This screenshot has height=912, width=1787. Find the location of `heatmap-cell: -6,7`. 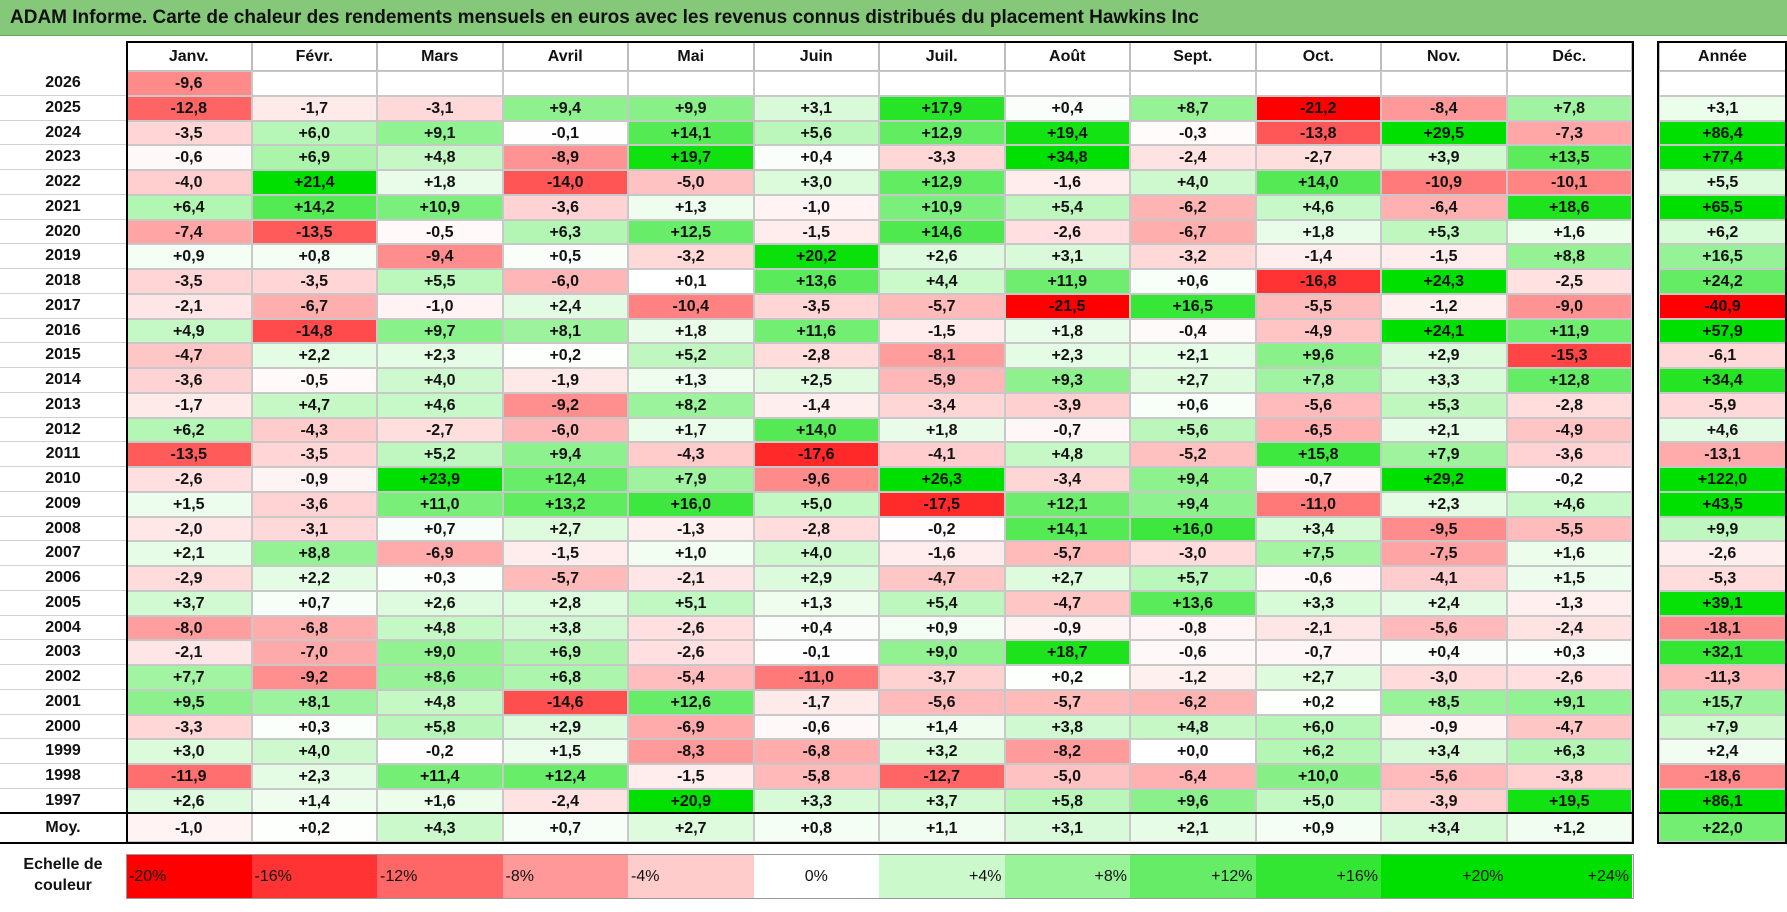

heatmap-cell: -6,7 is located at coordinates (314, 306).